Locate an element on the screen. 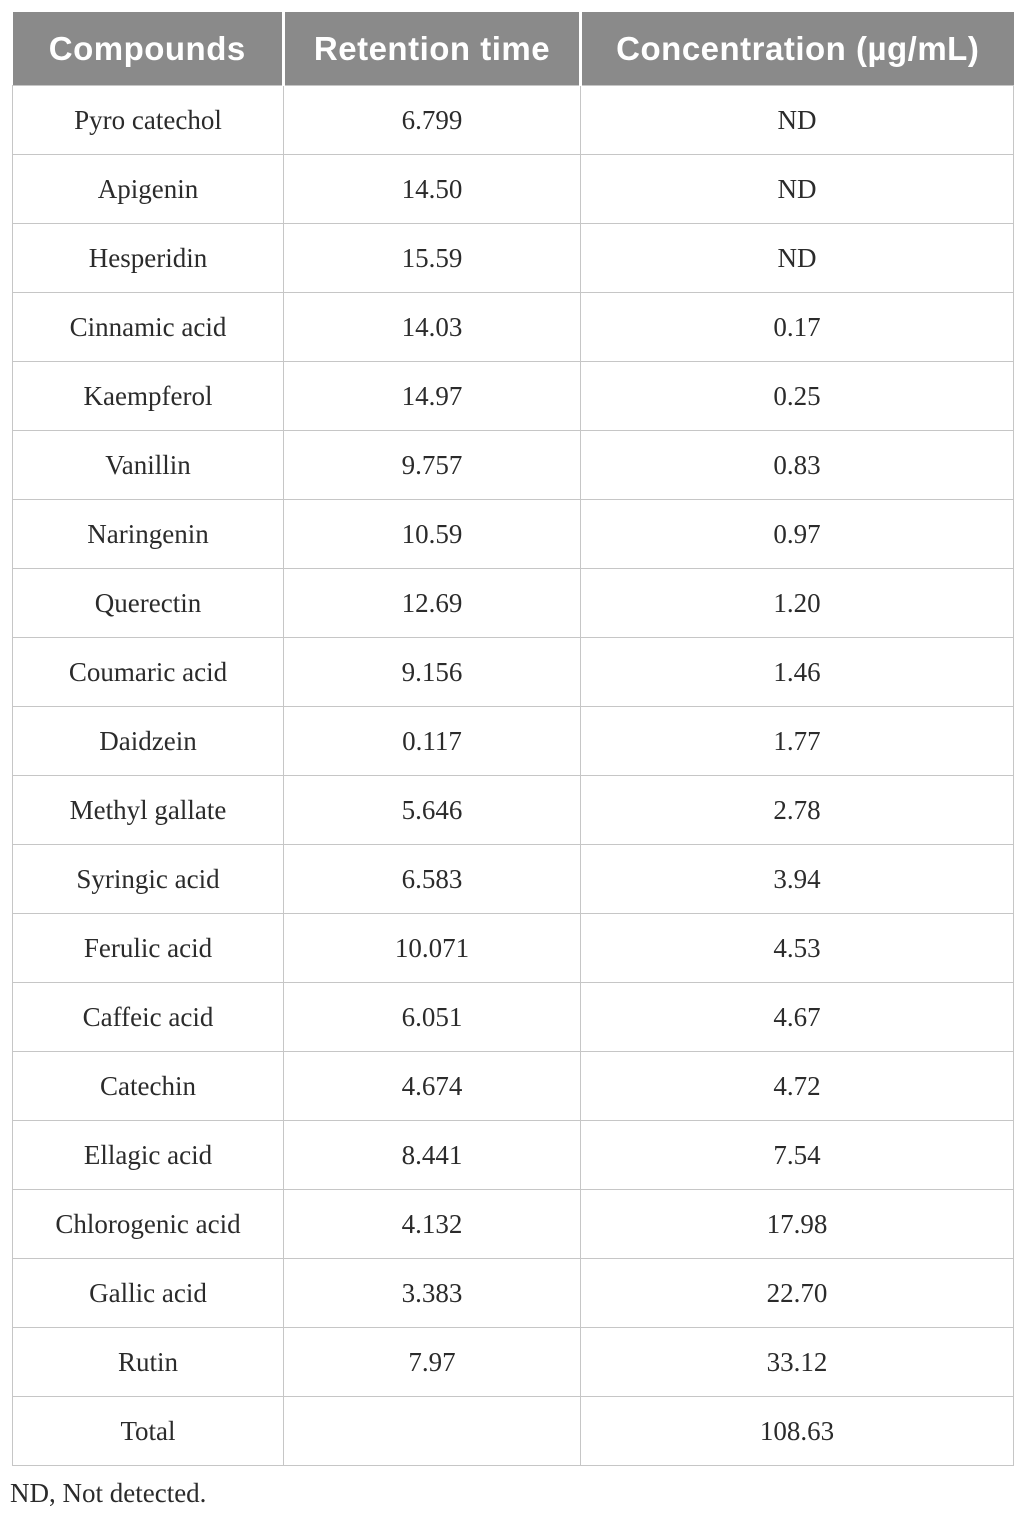 The image size is (1026, 1518). concentration-cell: 0.83 is located at coordinates (797, 465).